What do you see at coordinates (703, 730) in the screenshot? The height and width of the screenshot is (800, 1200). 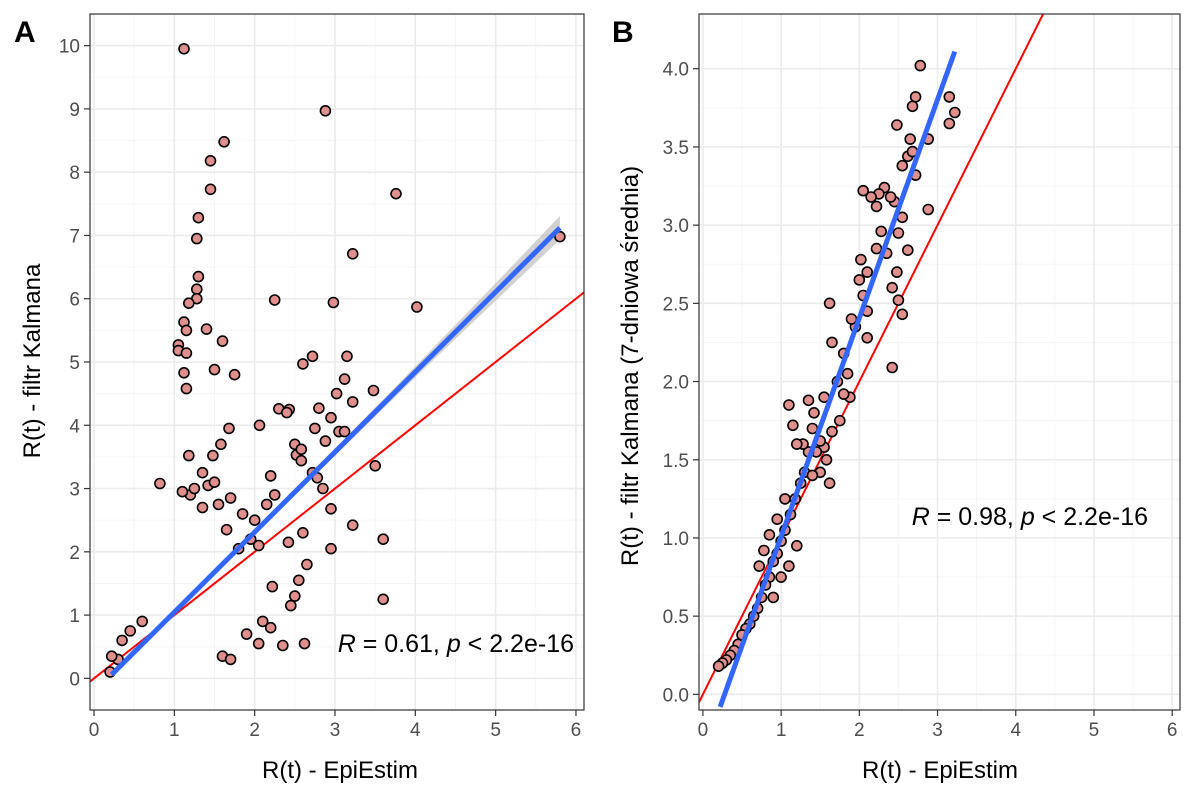 I see `x-tick-label: 0` at bounding box center [703, 730].